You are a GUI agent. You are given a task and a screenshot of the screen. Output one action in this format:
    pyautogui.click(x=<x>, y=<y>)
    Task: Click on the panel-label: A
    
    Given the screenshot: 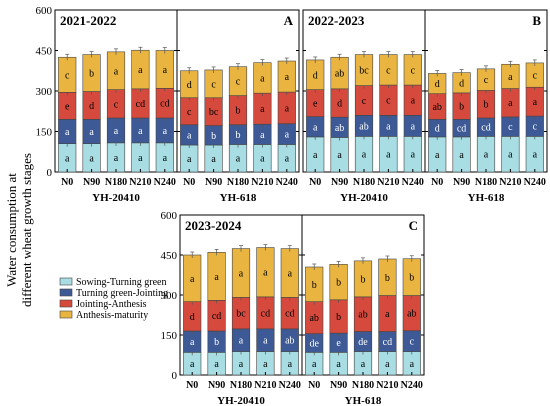 What is the action you would take?
    pyautogui.click(x=289, y=20)
    